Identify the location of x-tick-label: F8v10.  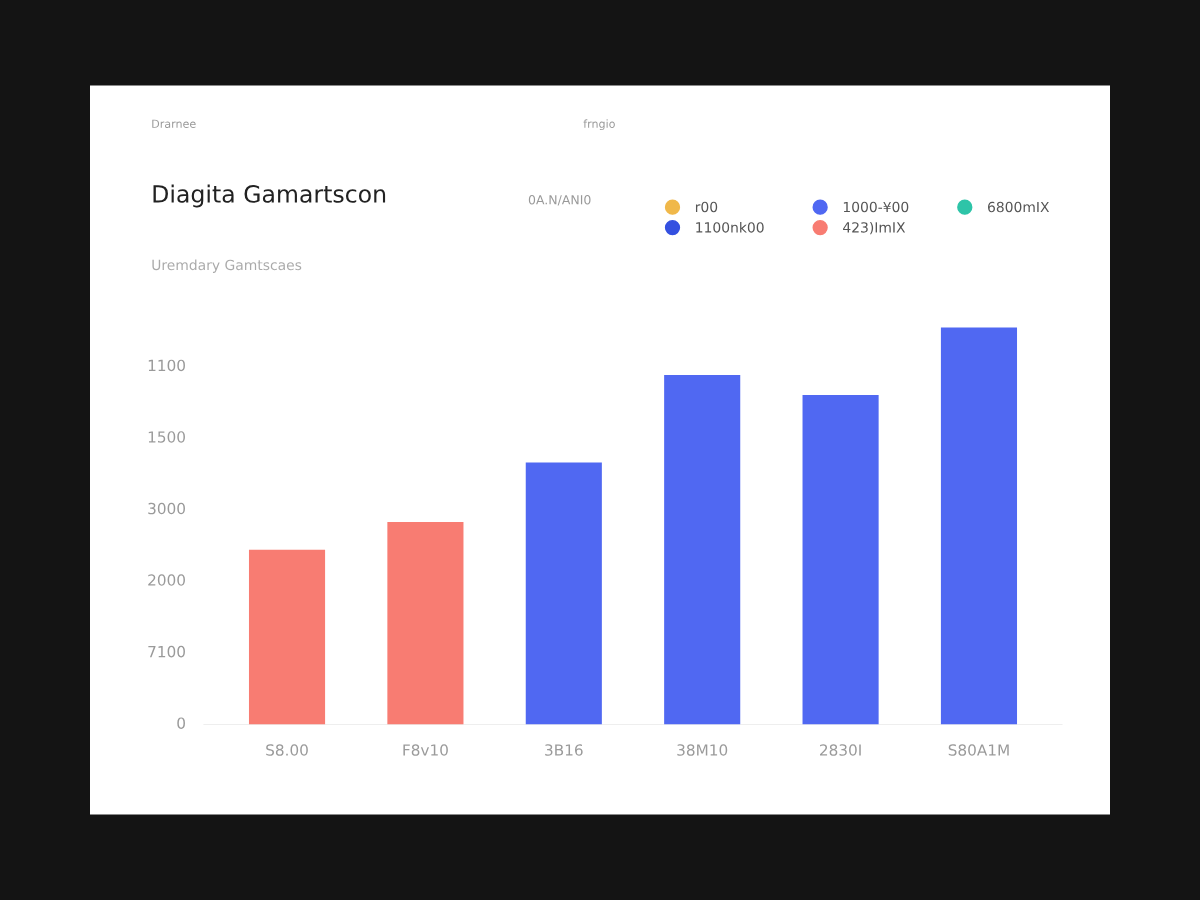
(425, 750).